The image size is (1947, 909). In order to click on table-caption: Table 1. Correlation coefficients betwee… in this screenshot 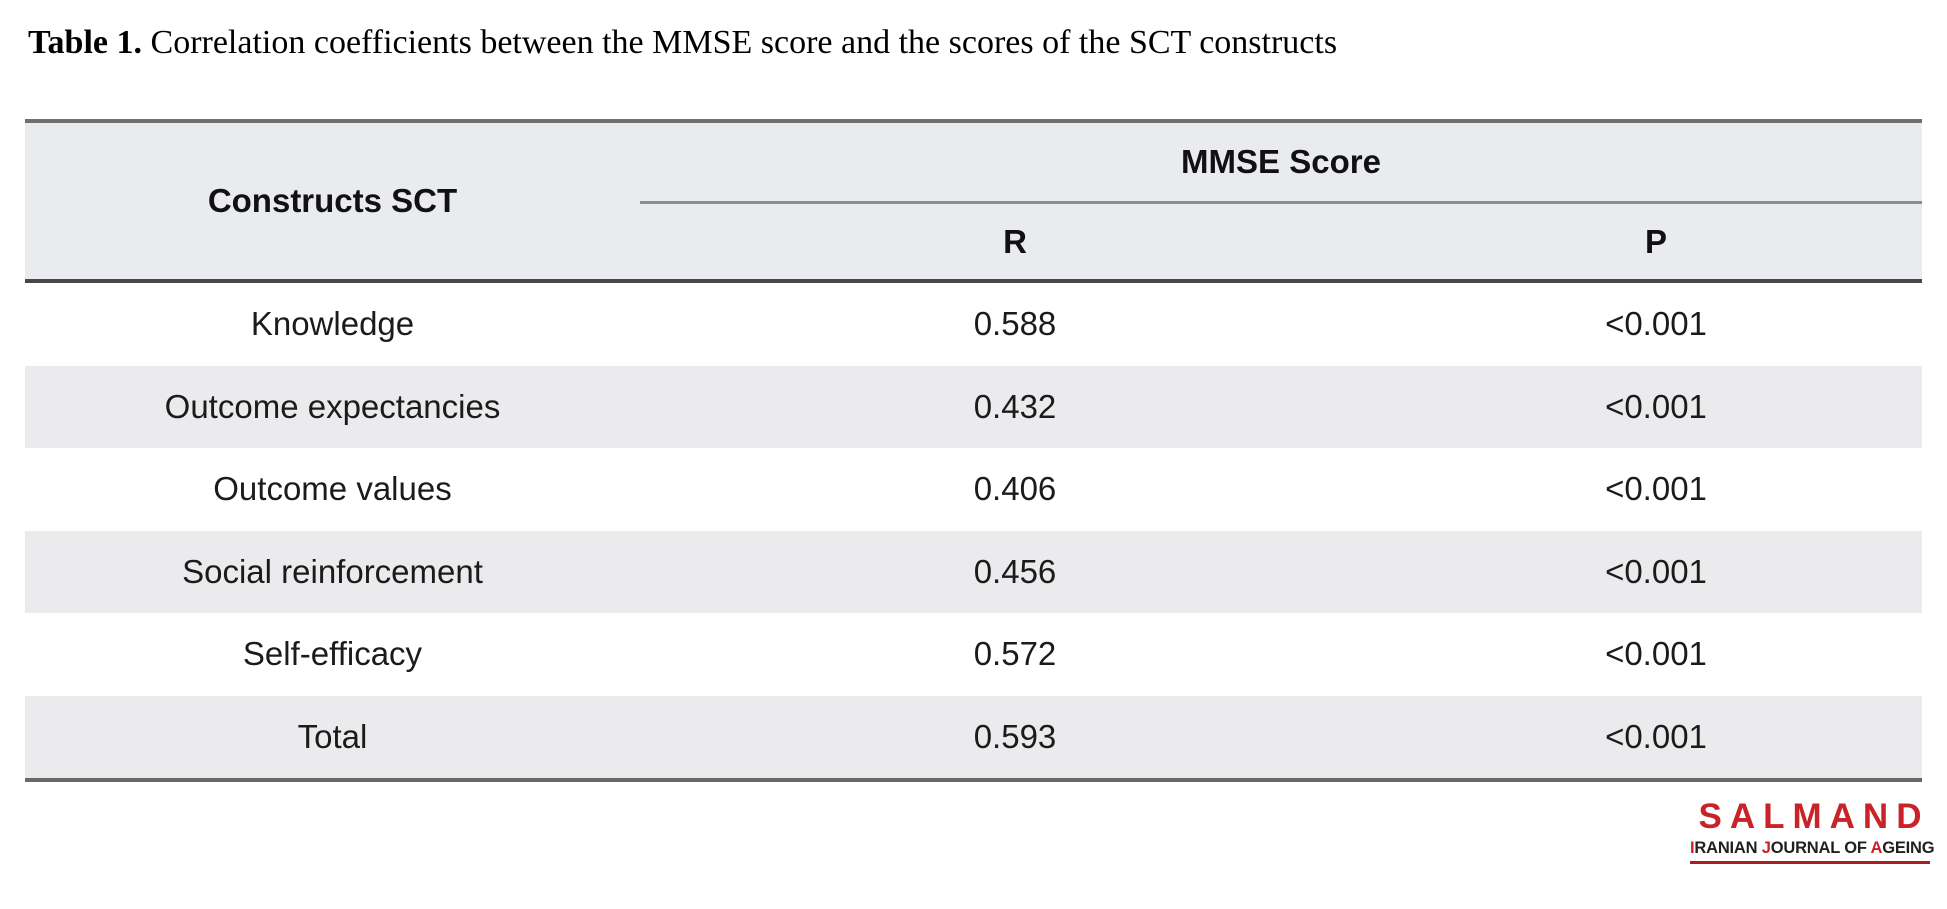, I will do `click(682, 43)`.